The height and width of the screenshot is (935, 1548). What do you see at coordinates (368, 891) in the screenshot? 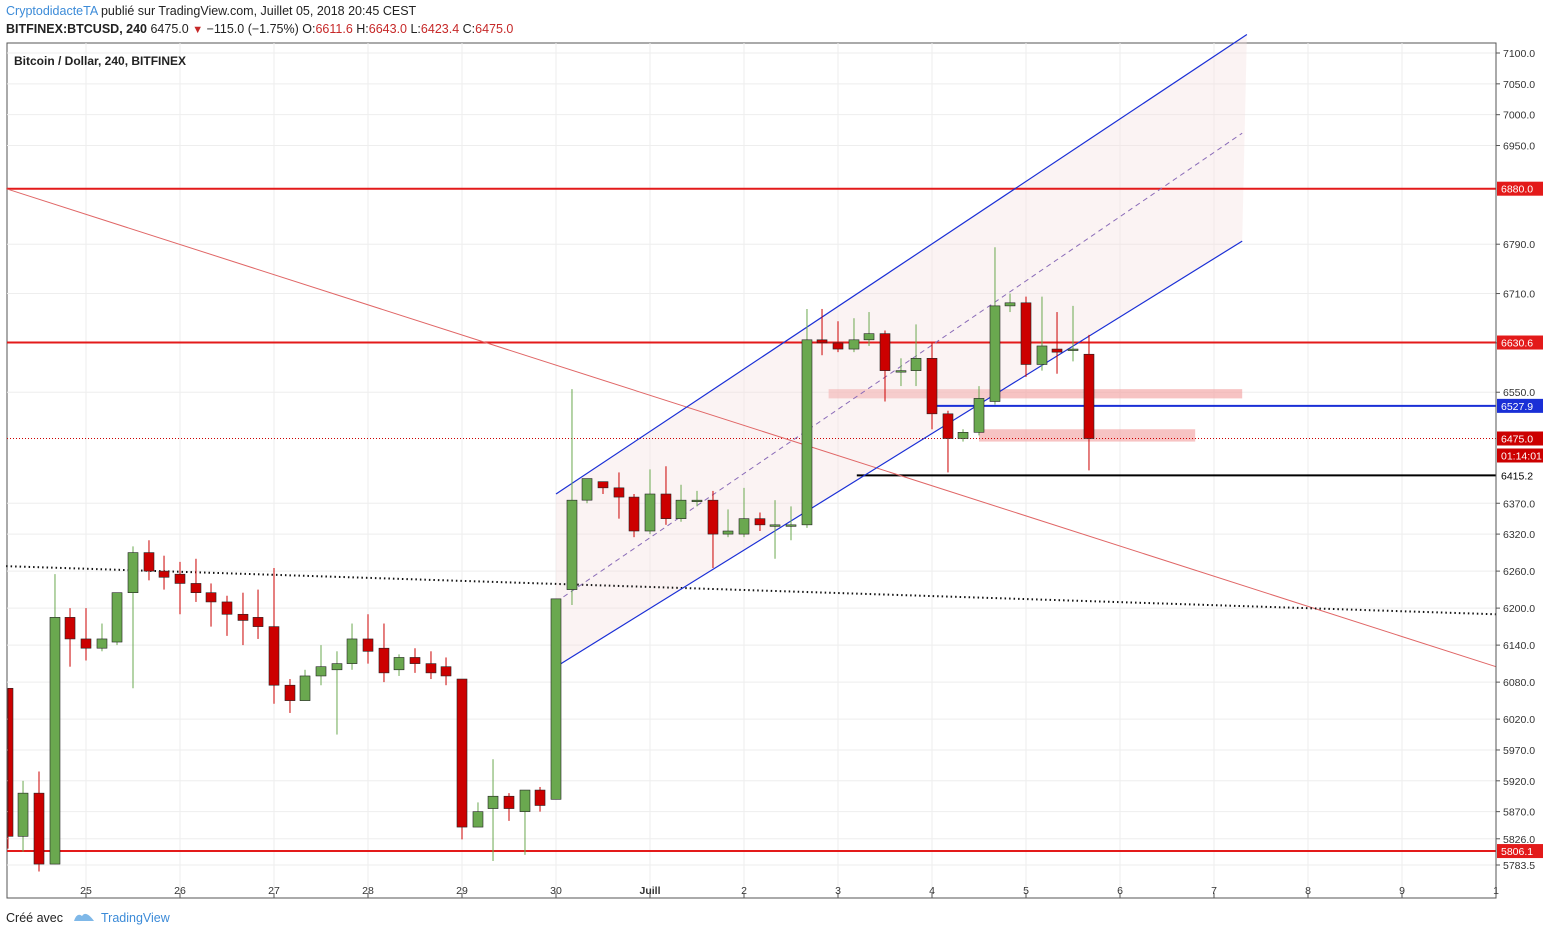
I see `time-tick-label: 28` at bounding box center [368, 891].